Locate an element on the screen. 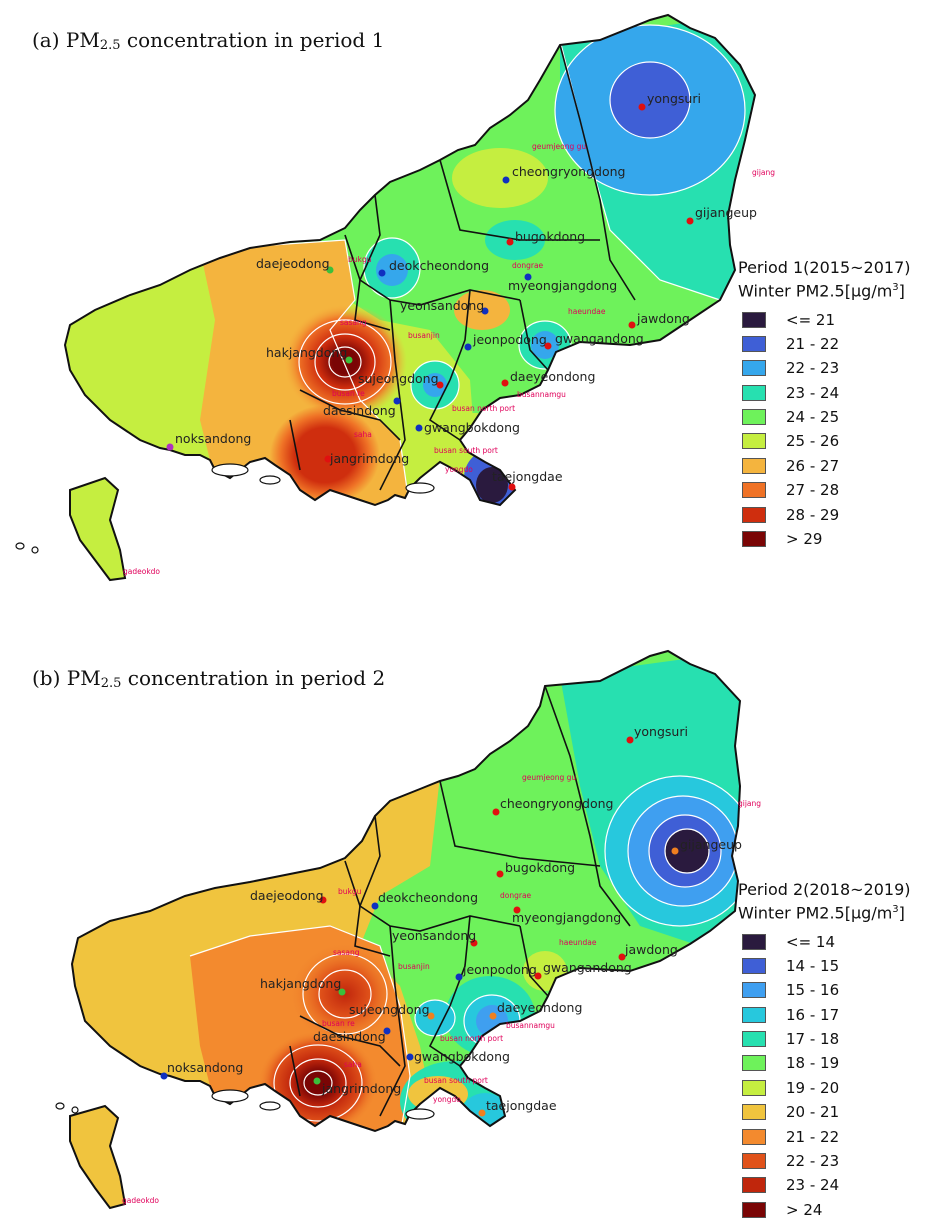 This screenshot has height=1226, width=928. legend-label: 17 - 18 is located at coordinates (813, 1039).